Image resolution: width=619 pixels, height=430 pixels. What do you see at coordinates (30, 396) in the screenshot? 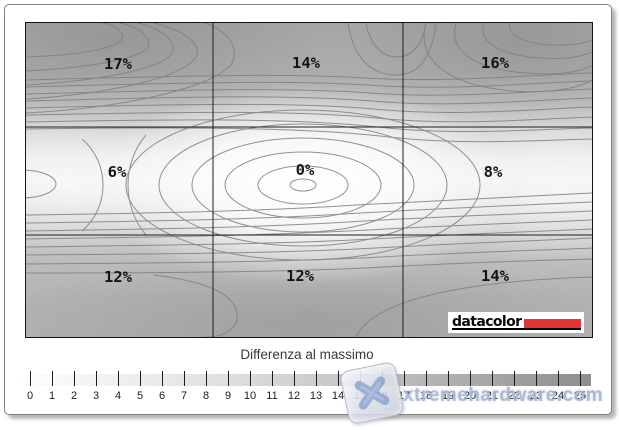
I see `tick-label: 0` at bounding box center [30, 396].